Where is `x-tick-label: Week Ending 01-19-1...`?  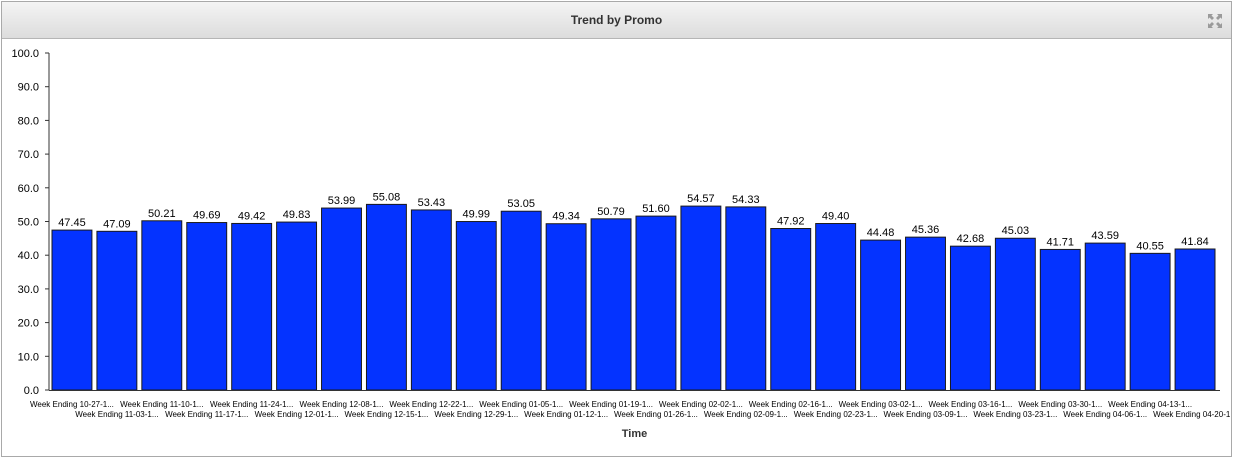
x-tick-label: Week Ending 01-19-1... is located at coordinates (611, 404).